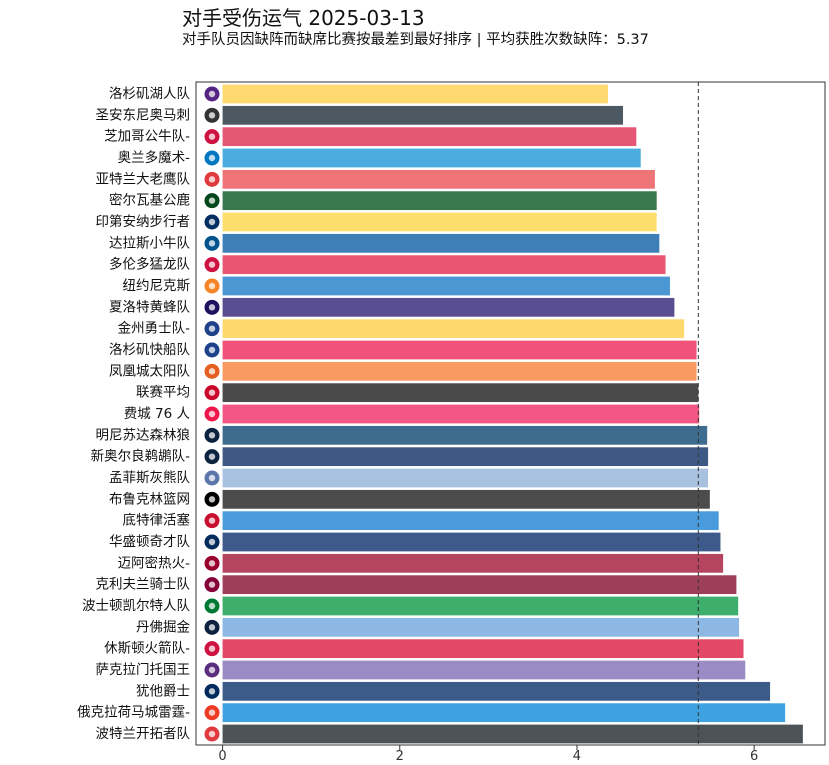  What do you see at coordinates (212, 478) in the screenshot?
I see `grizzlies-logo-icon` at bounding box center [212, 478].